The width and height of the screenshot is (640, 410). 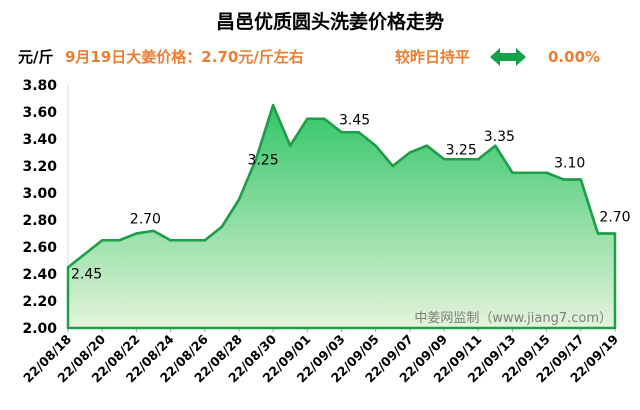 What do you see at coordinates (513, 318) in the screenshot?
I see `watermark: 中姜网监制（www.jiang7.com）` at bounding box center [513, 318].